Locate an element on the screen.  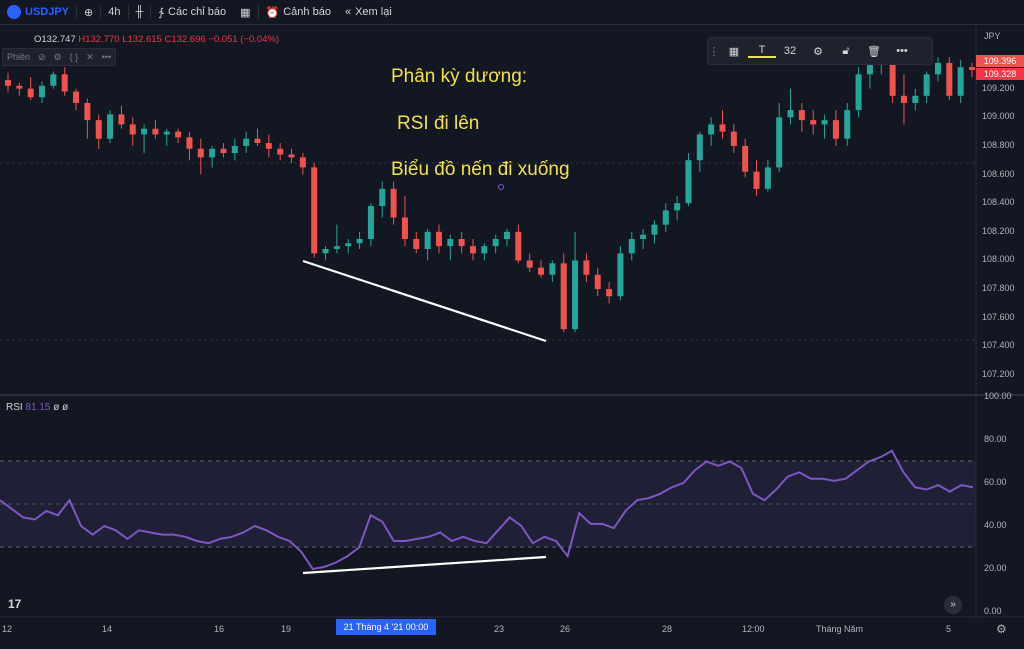
indicators-label: Các chỉ báo is located at coordinates (197, 12).